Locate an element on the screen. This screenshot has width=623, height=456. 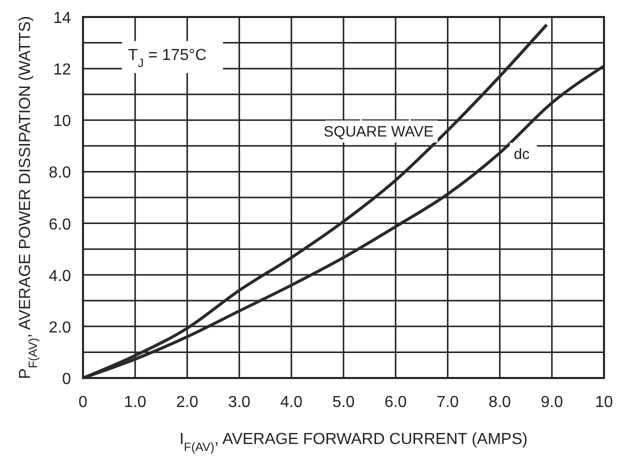
x-tick-label: 4.0 is located at coordinates (291, 402).